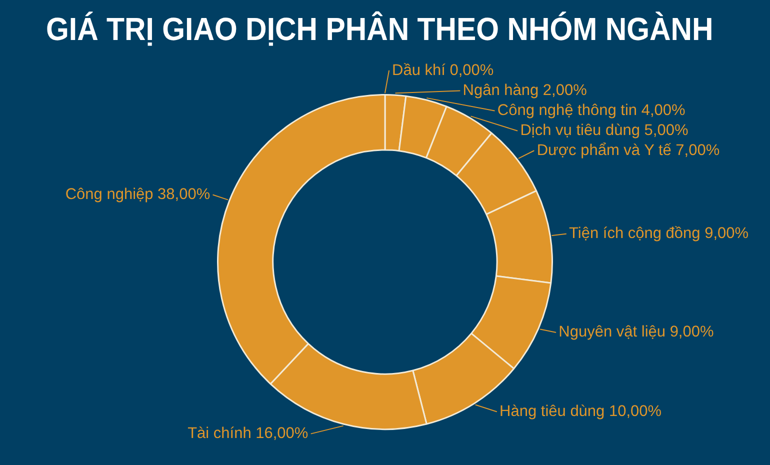  What do you see at coordinates (248, 433) in the screenshot?
I see `slice-label: Tài chính 16,00%` at bounding box center [248, 433].